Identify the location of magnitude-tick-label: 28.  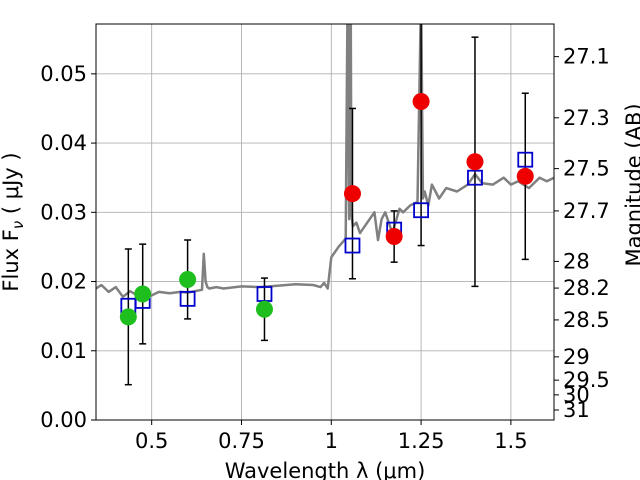
(576, 261).